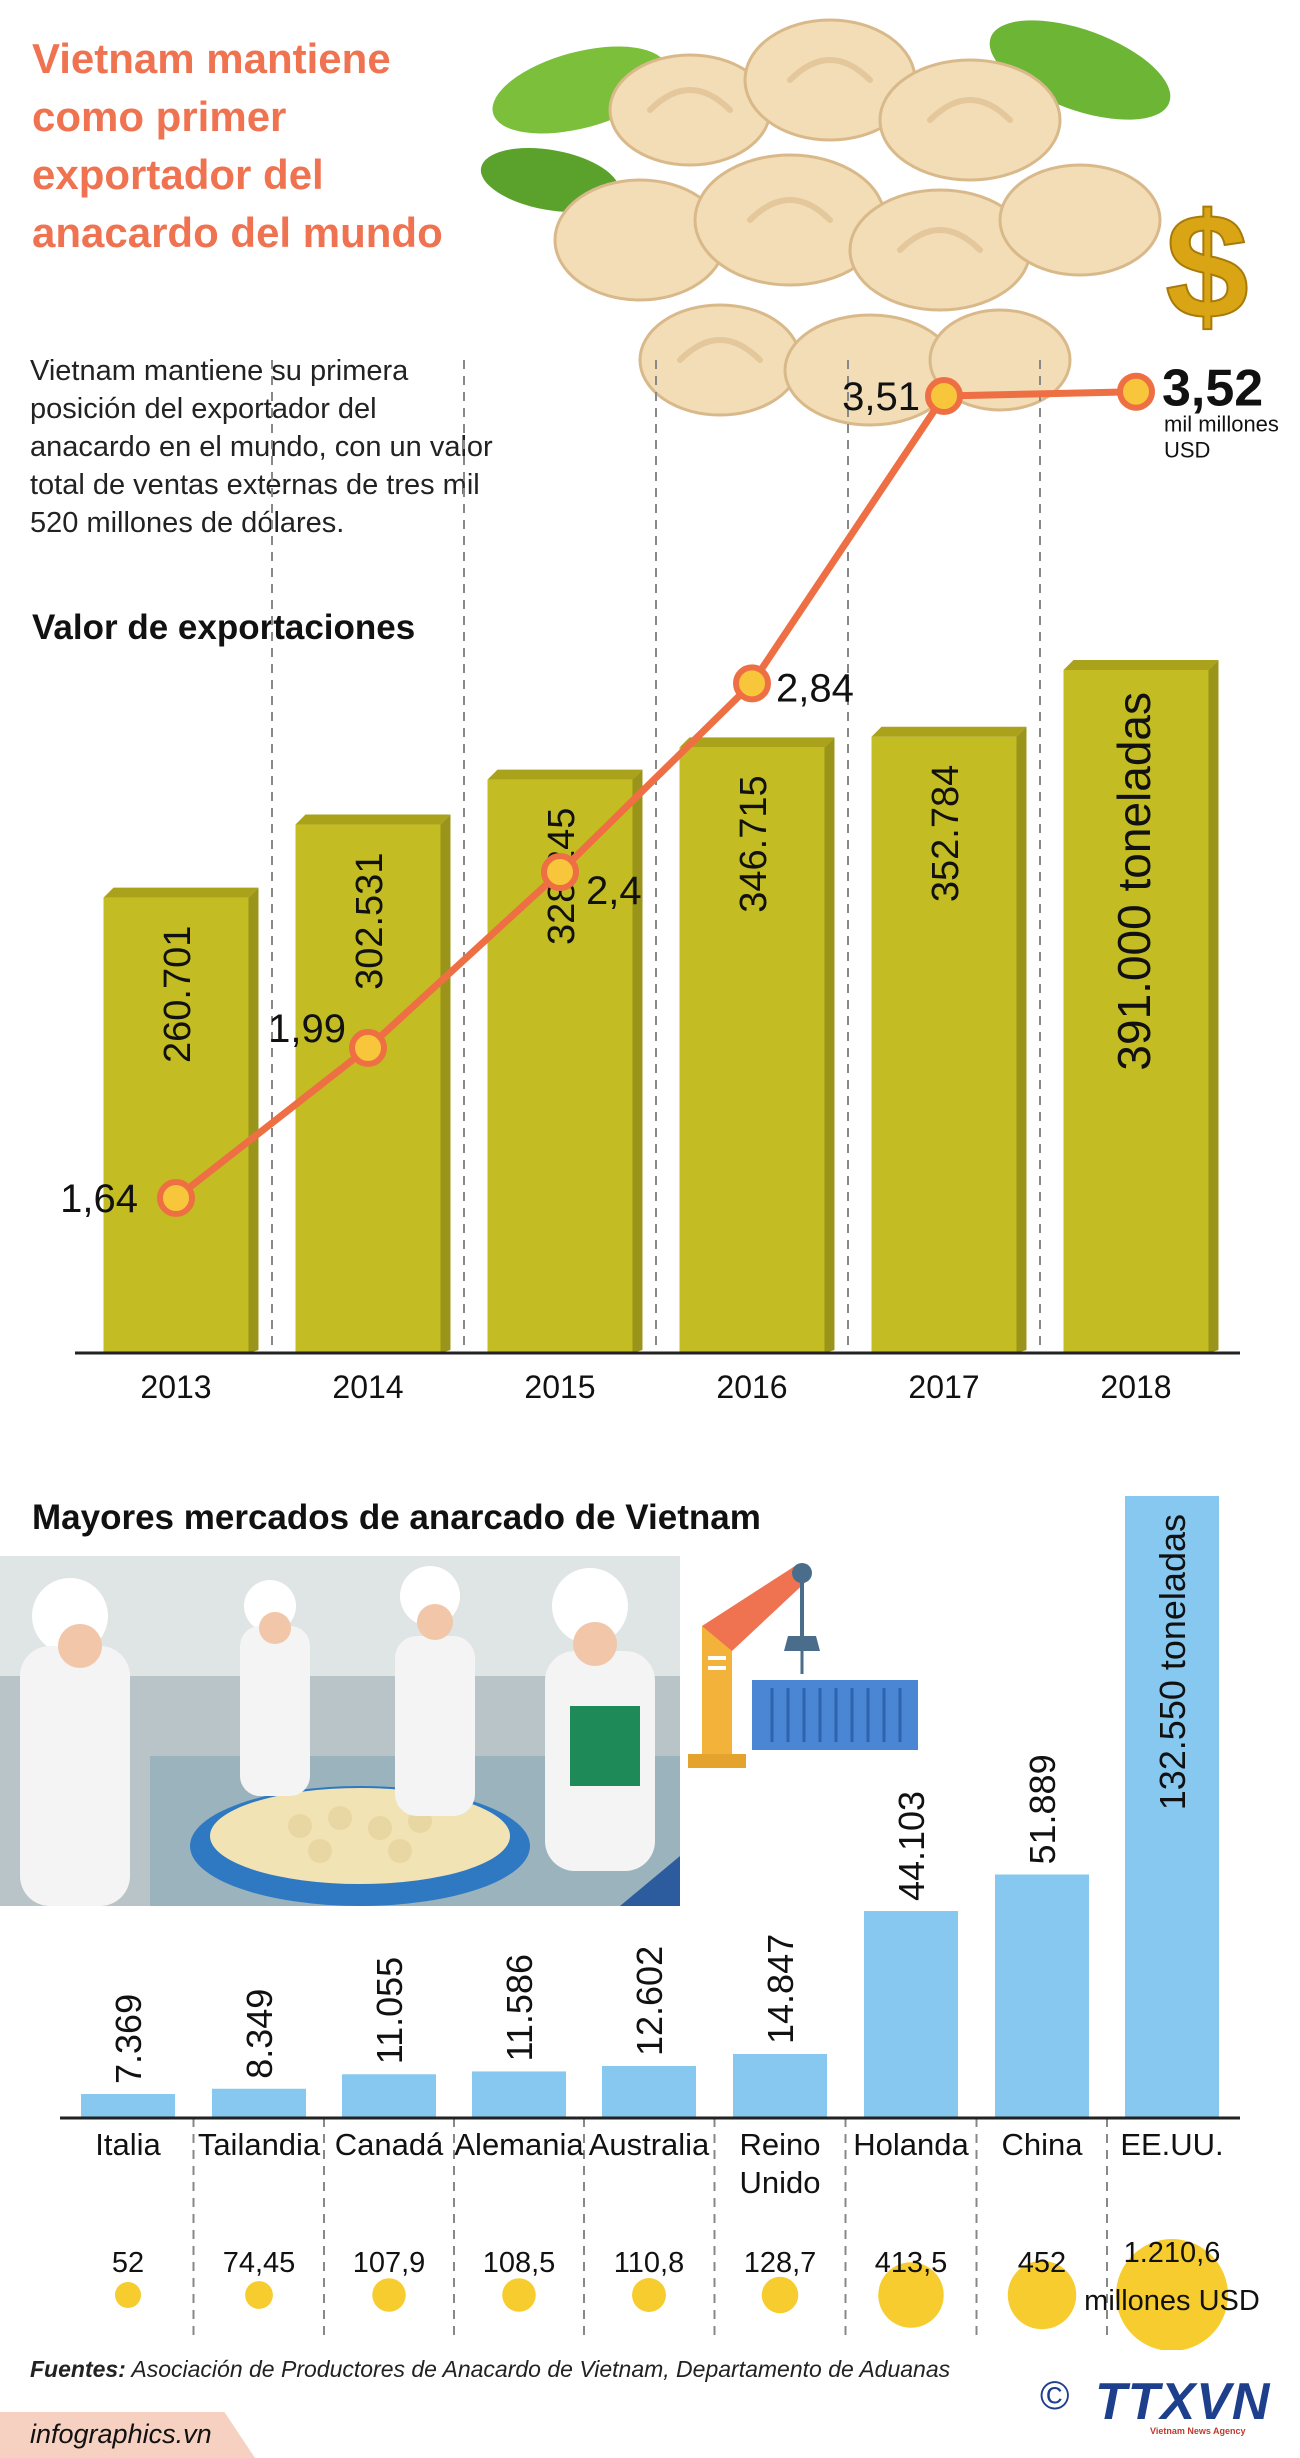 This screenshot has width=1300, height=2458. I want to click on export-value-label: 3,52, so click(1212, 389).